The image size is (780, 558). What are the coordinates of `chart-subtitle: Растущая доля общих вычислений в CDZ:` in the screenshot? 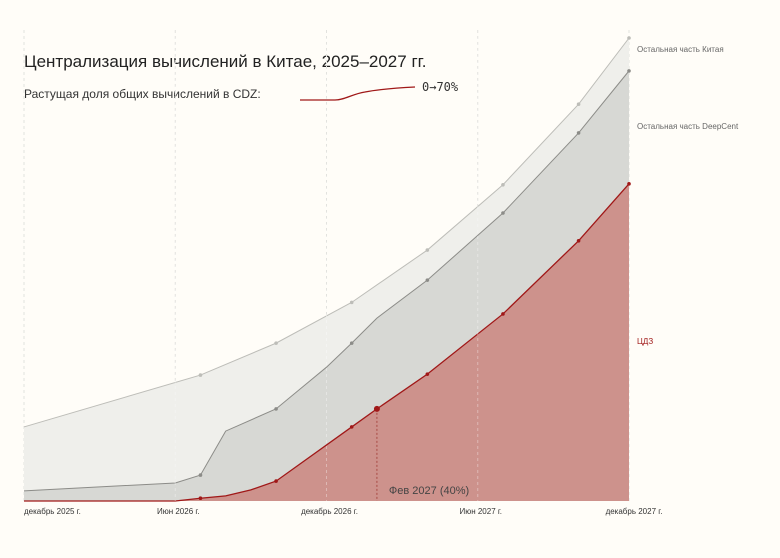 It's located at (142, 94).